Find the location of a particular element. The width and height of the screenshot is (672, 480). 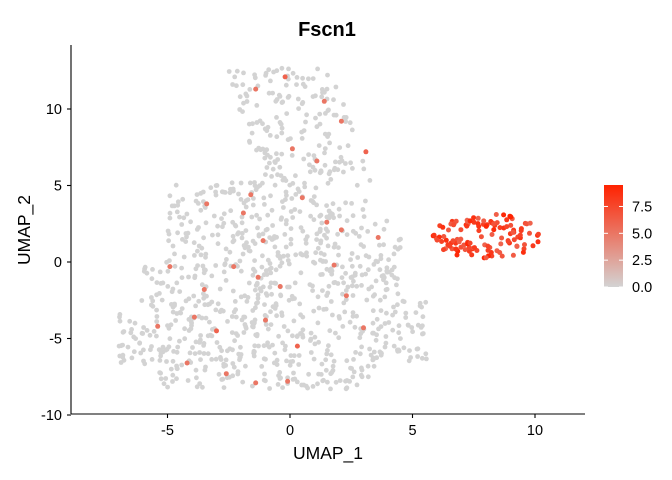

y-tick-label: 5 is located at coordinates (58, 187).